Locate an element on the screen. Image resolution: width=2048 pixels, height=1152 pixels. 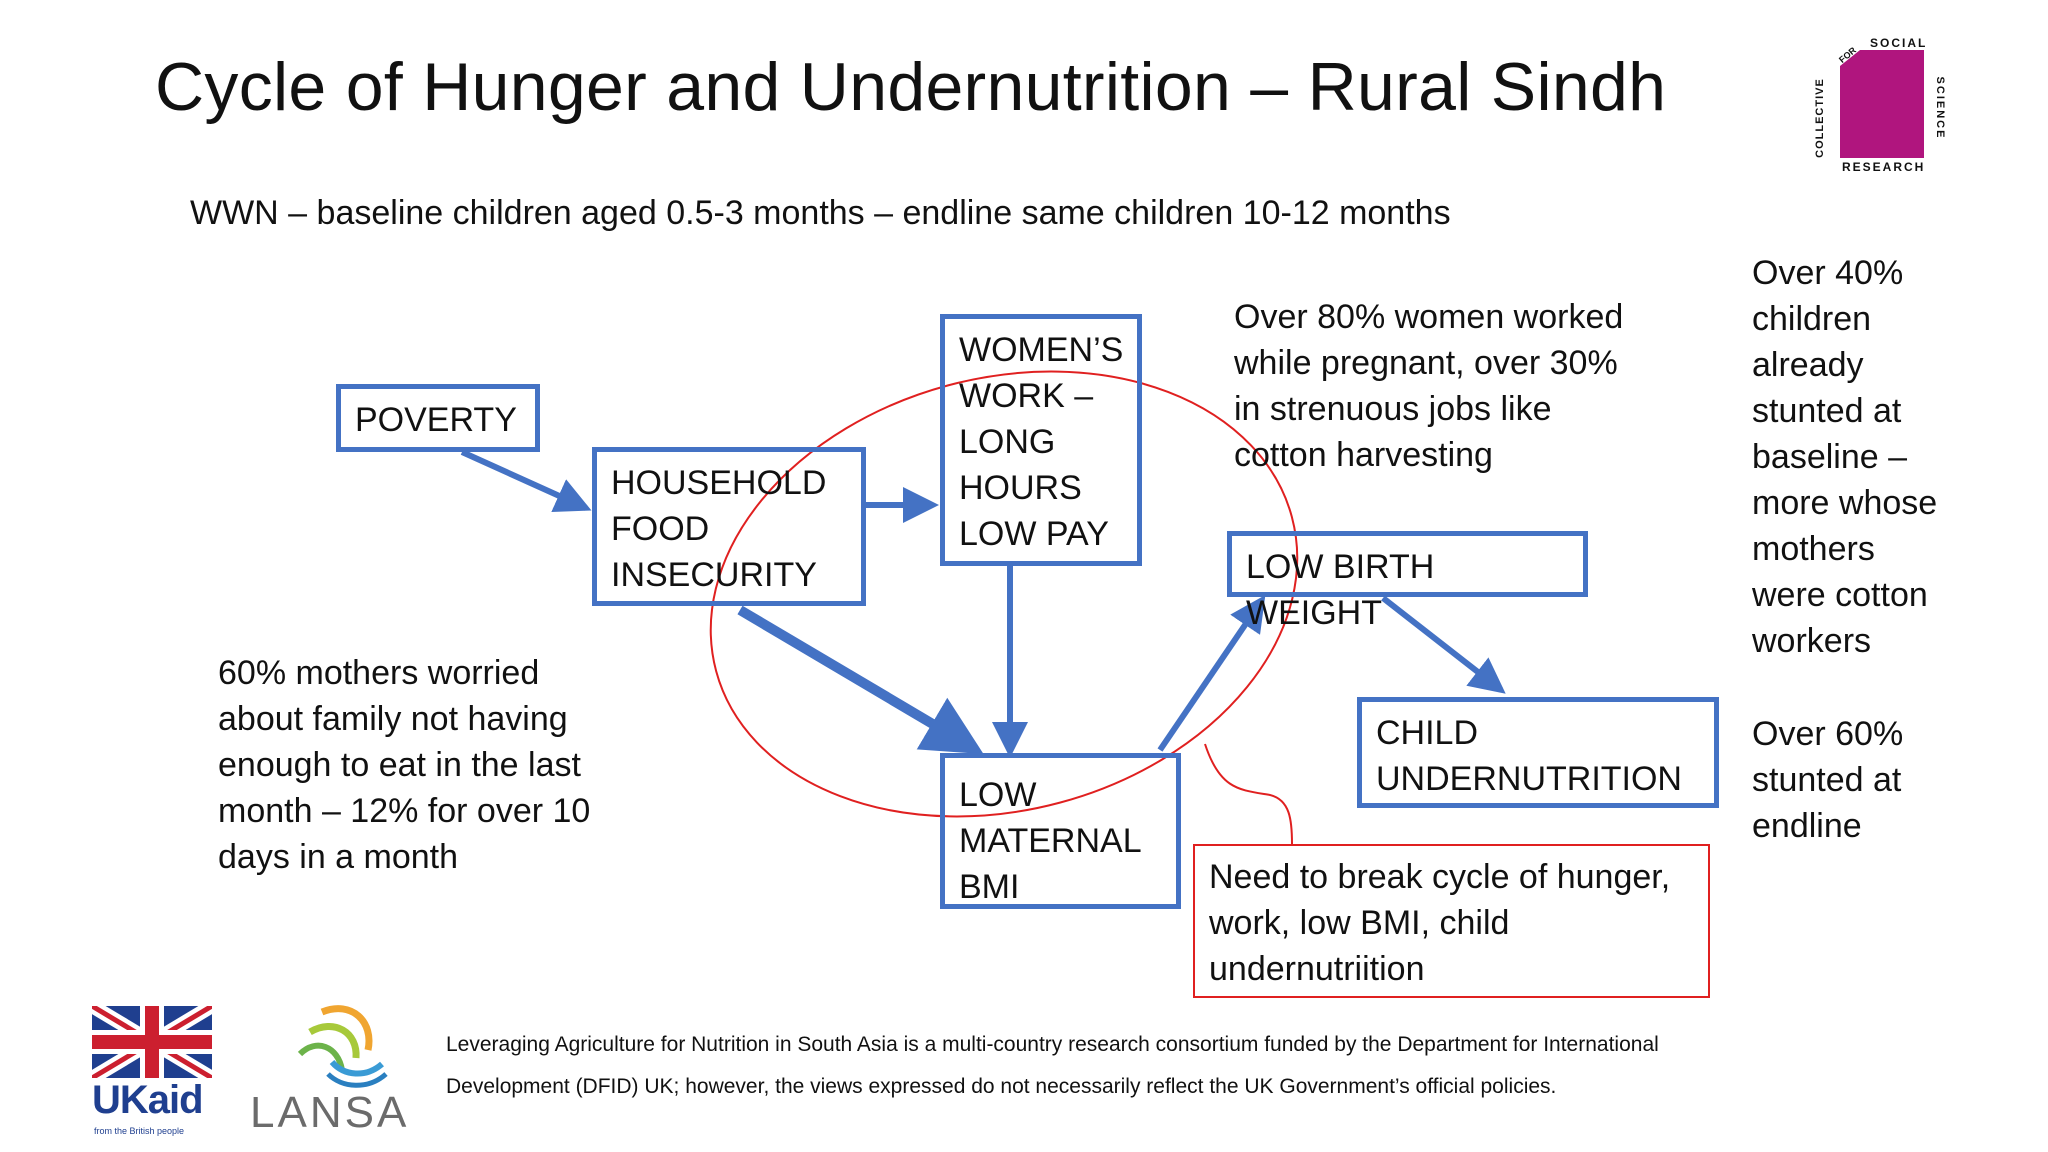
lansa-swirl-icon is located at coordinates (342, 1046).